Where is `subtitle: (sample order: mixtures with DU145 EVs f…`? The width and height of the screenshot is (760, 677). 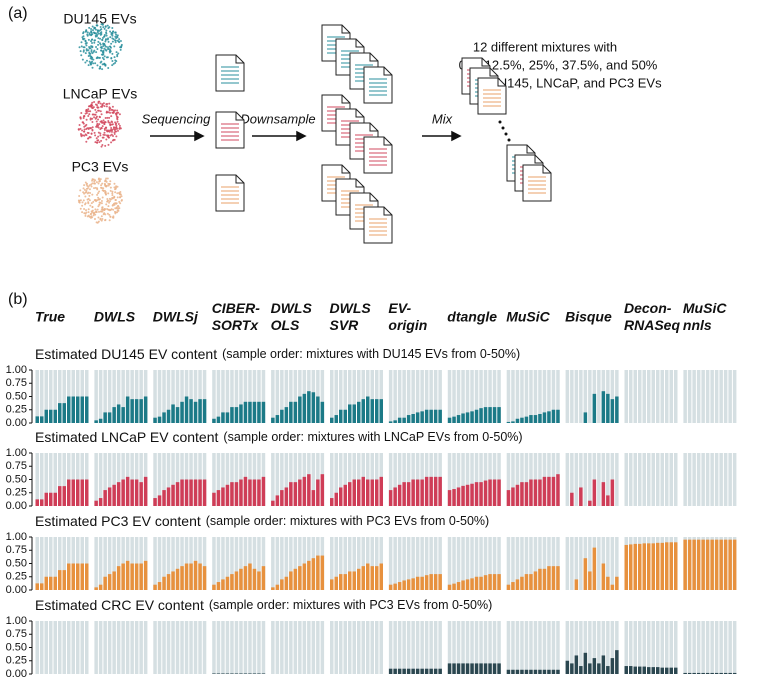 subtitle: (sample order: mixtures with DU145 EVs f… is located at coordinates (371, 354).